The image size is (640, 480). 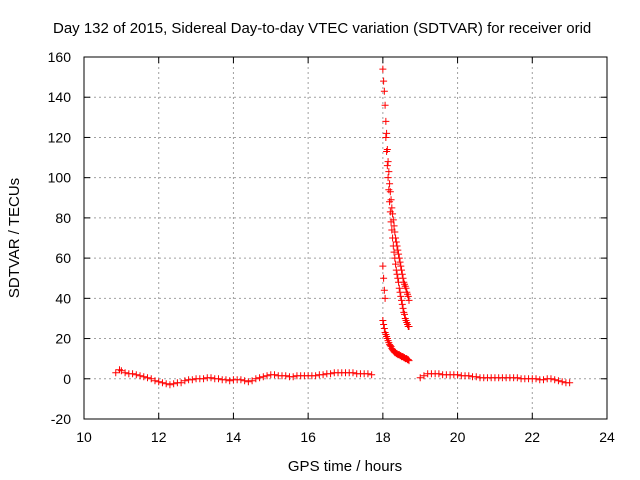 What do you see at coordinates (458, 437) in the screenshot?
I see `x-tick-label: 20` at bounding box center [458, 437].